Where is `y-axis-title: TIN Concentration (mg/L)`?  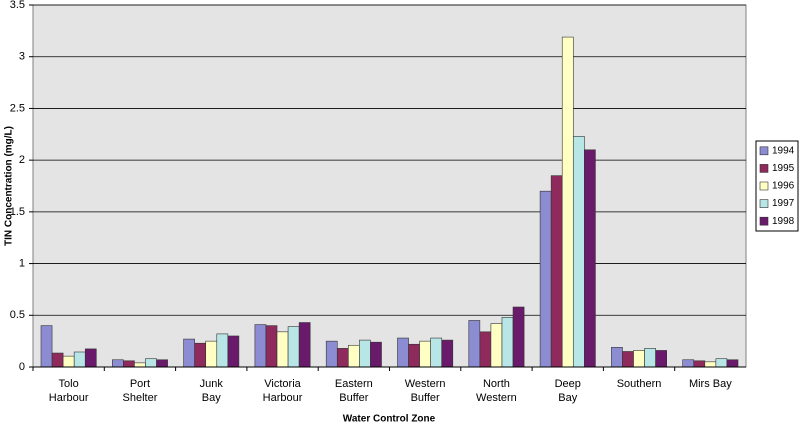 y-axis-title: TIN Concentration (mg/L) is located at coordinates (9, 186).